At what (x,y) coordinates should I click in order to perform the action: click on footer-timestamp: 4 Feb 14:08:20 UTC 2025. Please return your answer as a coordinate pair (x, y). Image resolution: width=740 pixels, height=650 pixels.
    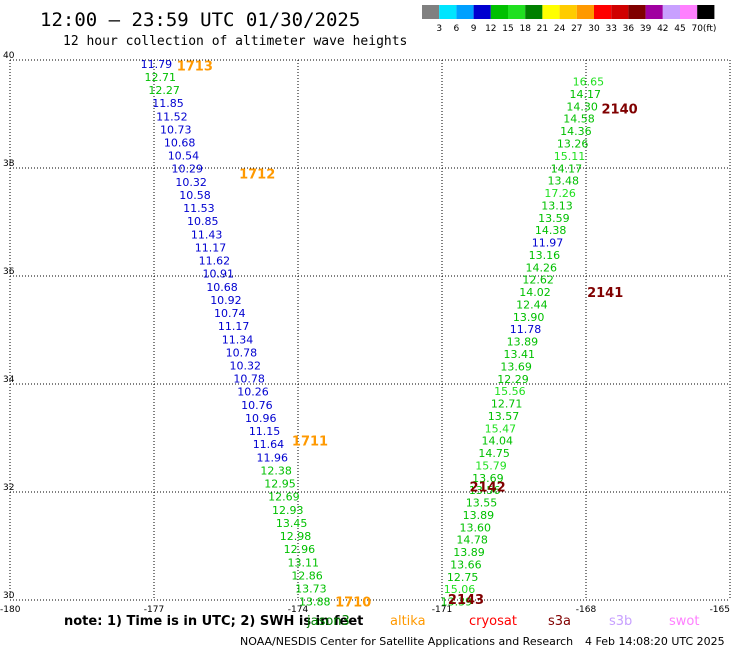
    Looking at the image, I should click on (655, 641).